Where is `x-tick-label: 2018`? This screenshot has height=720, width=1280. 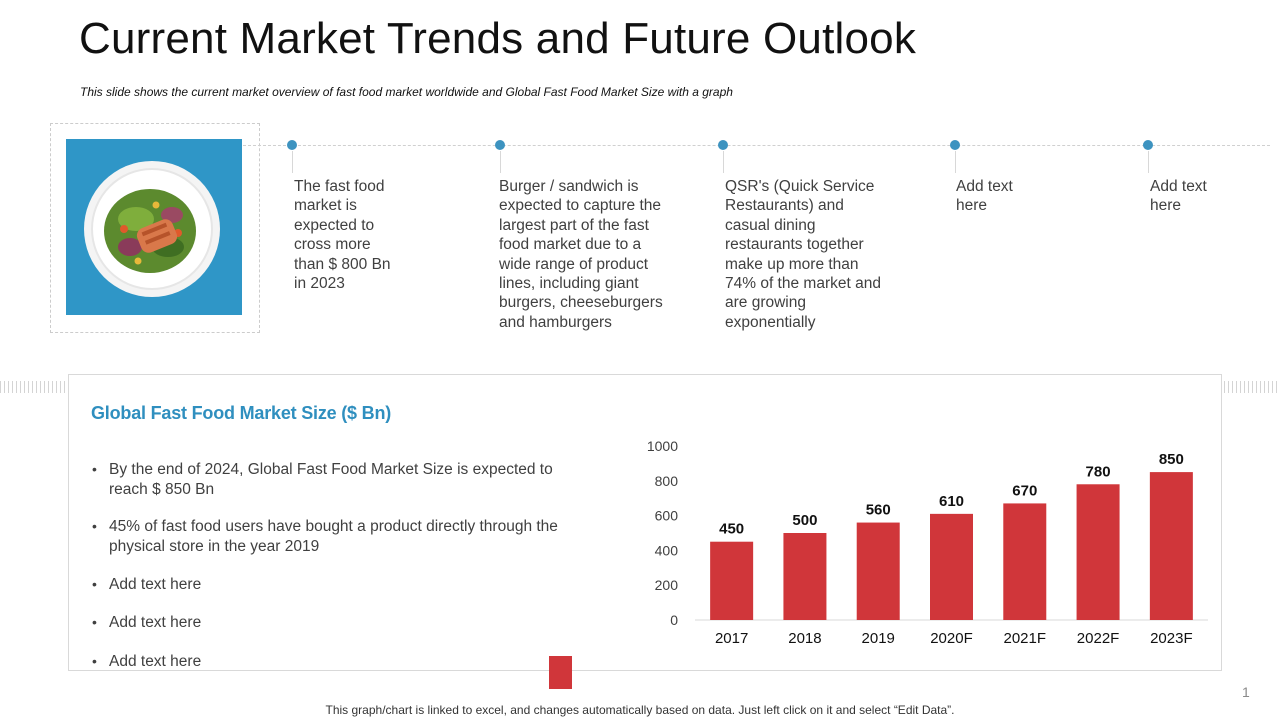
x-tick-label: 2018 is located at coordinates (804, 638).